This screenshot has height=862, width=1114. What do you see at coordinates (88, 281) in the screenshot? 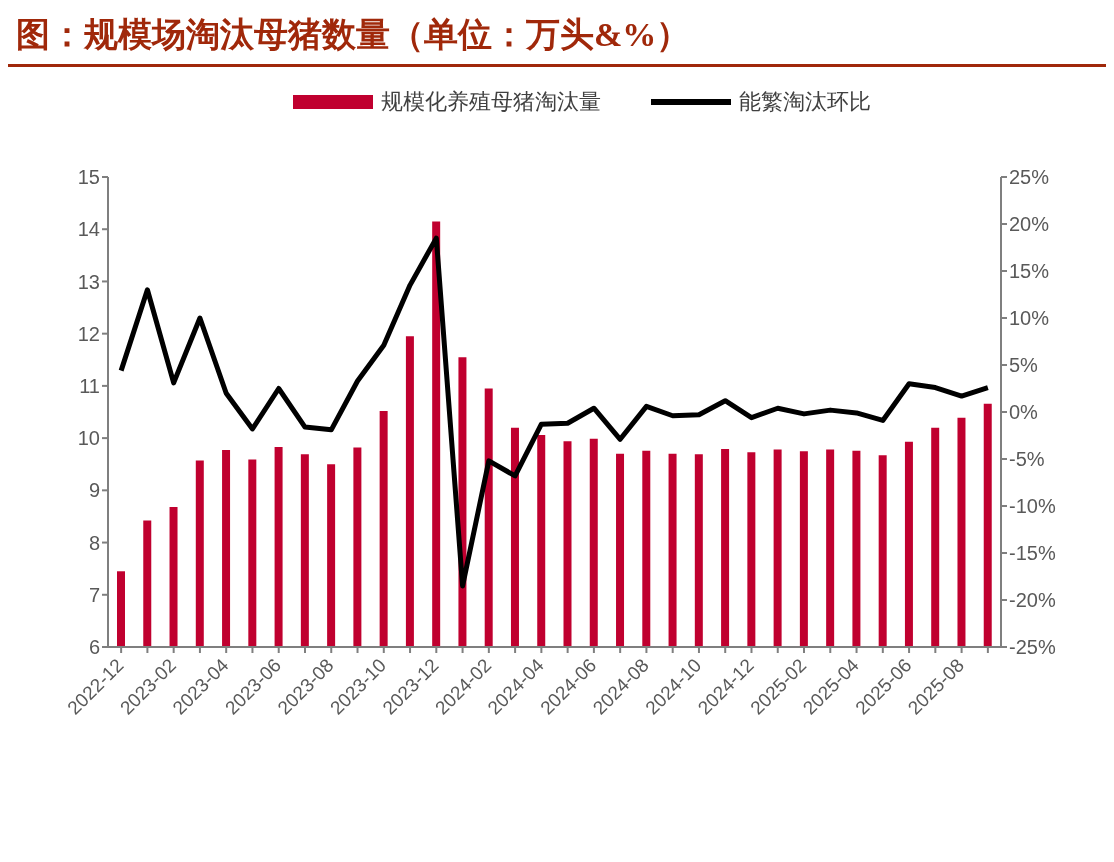
I see `y-tick-label: 13` at bounding box center [88, 281].